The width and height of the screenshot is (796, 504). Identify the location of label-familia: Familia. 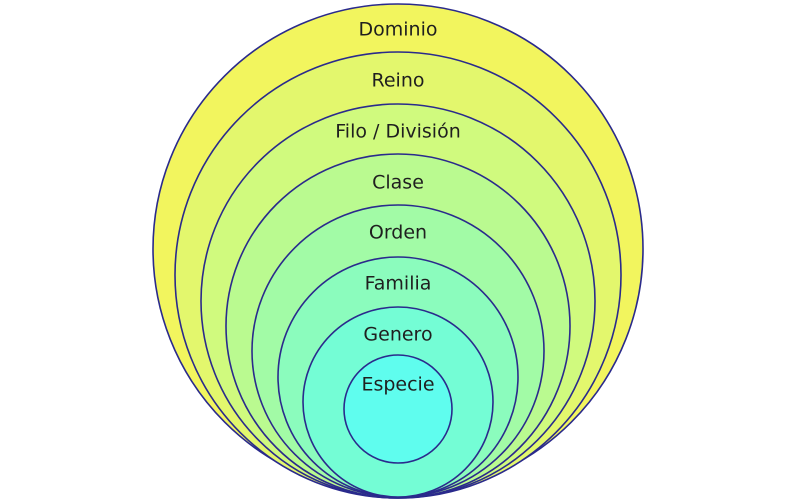
(398, 284).